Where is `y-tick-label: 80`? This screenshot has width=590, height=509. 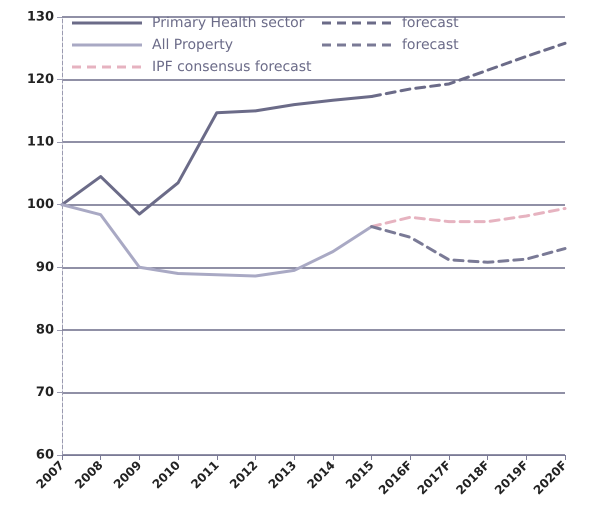
y-tick-label: 80 is located at coordinates (45, 330).